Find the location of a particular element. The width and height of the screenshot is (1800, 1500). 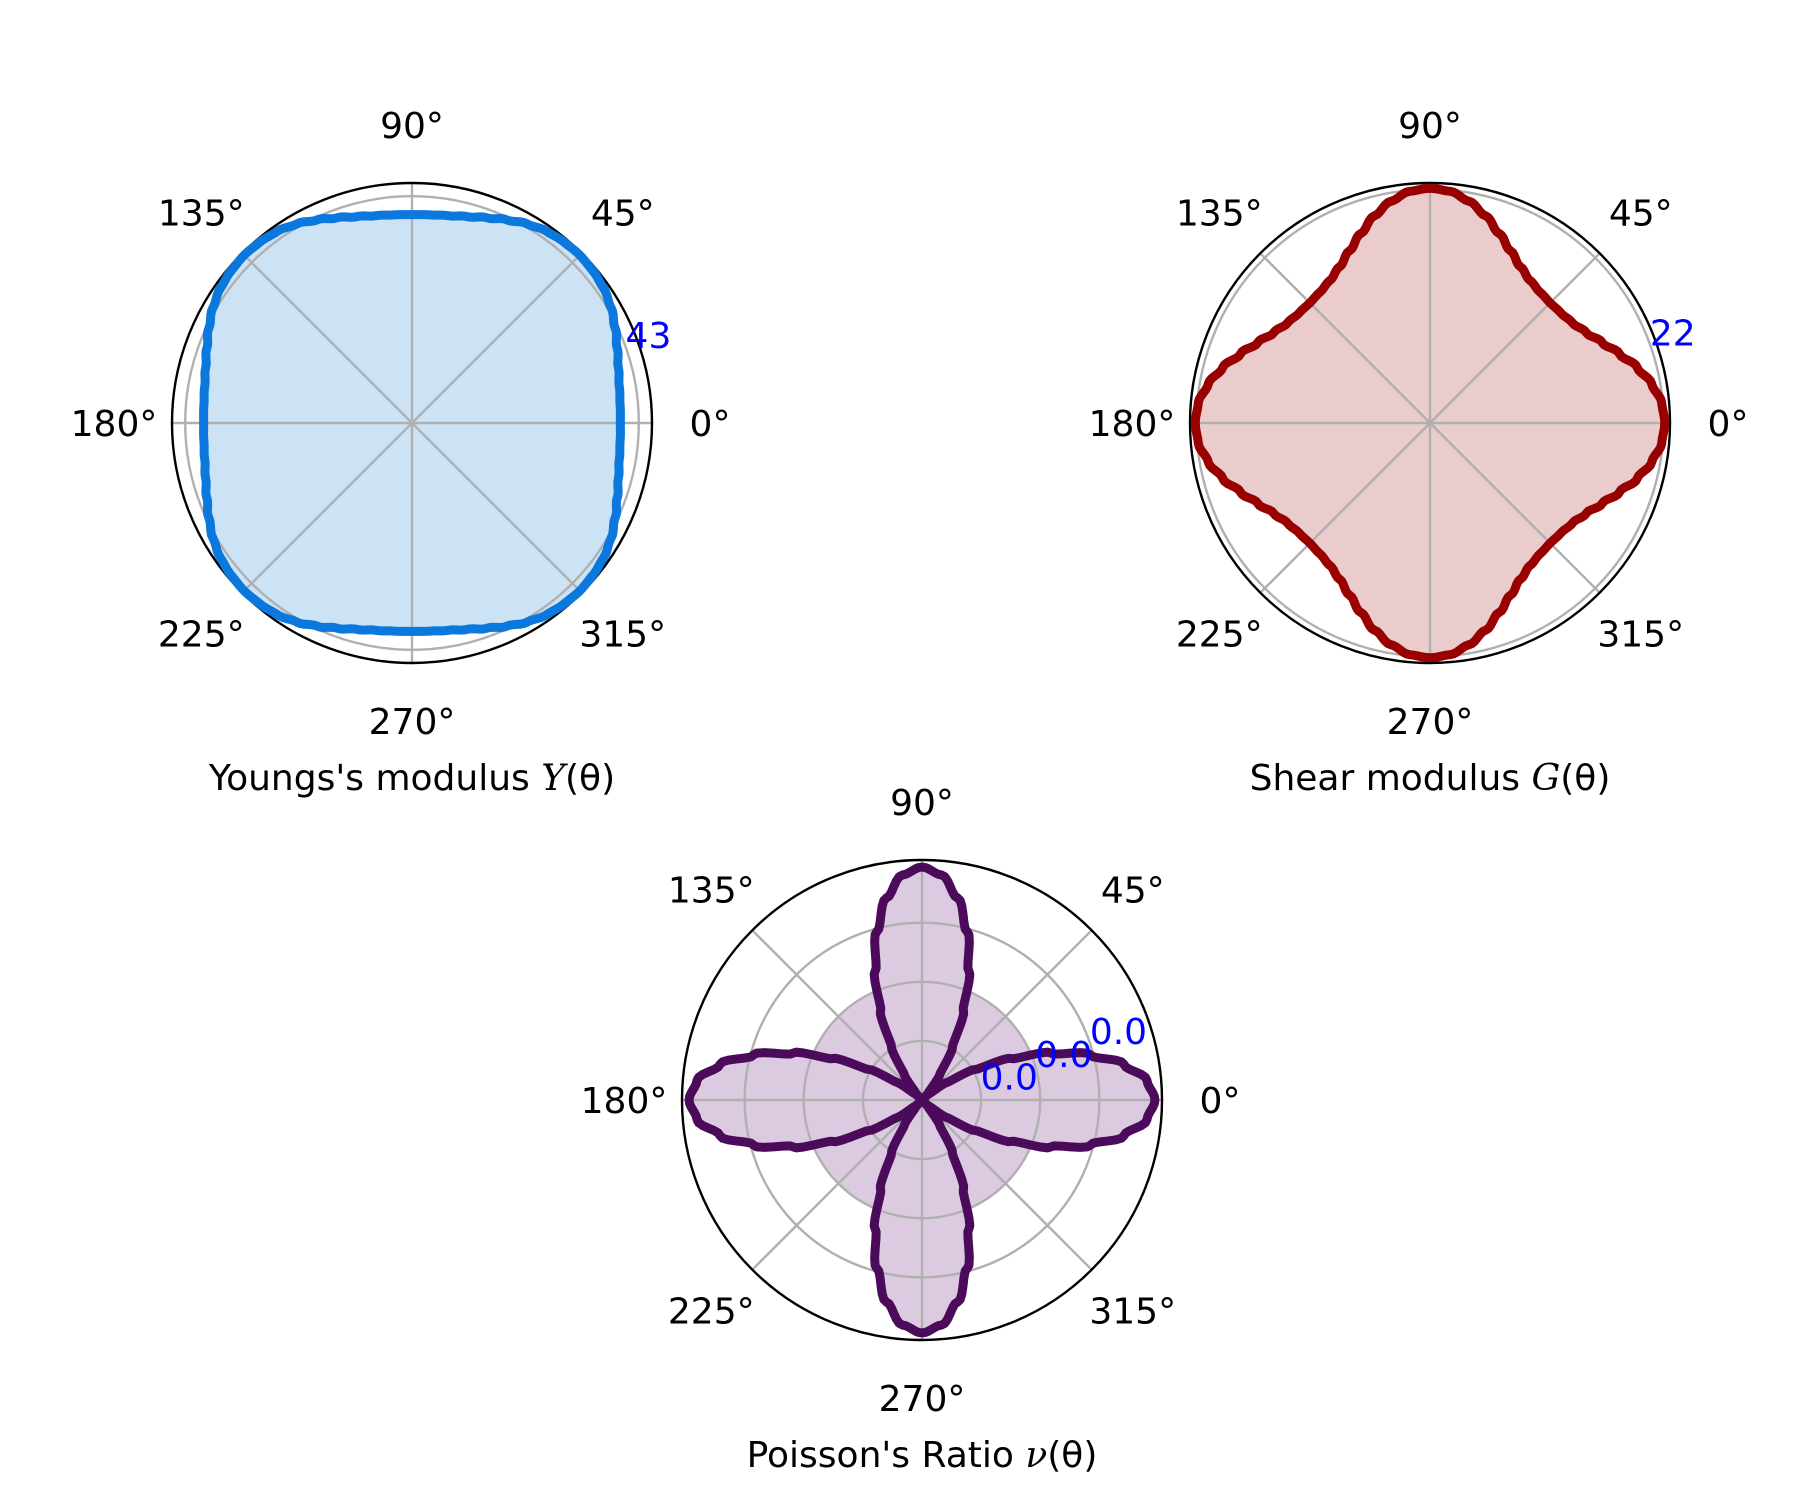

youngs-r-tick-label: 43 is located at coordinates (649, 336).